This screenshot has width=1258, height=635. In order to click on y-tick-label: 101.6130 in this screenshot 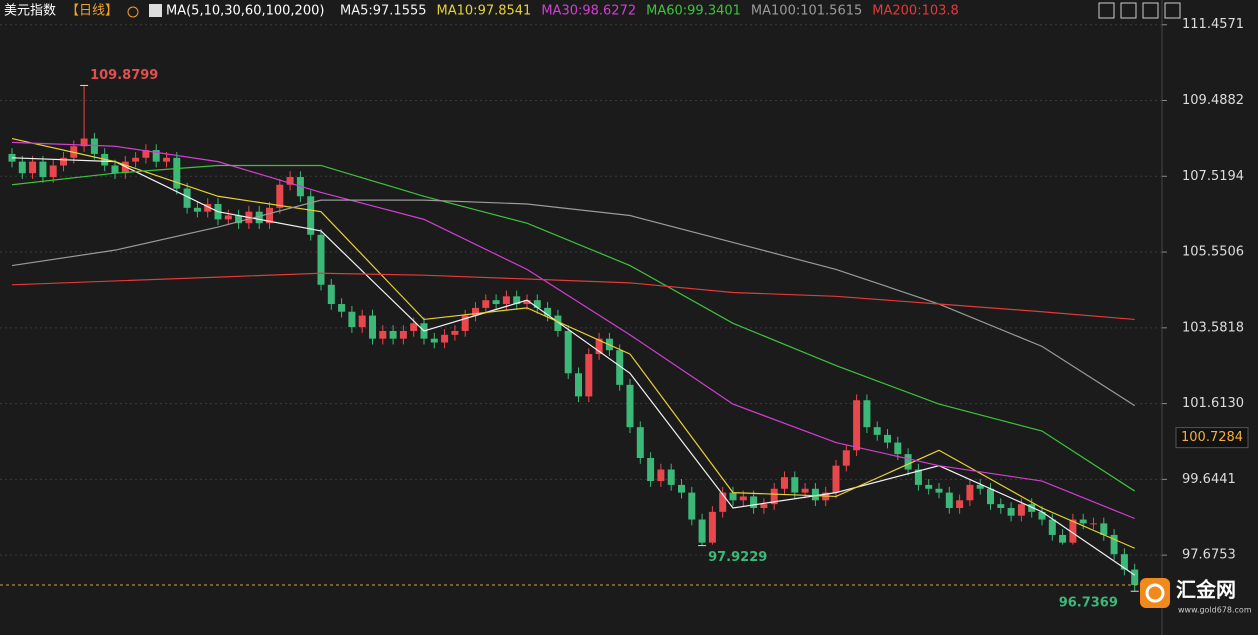, I will do `click(1213, 403)`.